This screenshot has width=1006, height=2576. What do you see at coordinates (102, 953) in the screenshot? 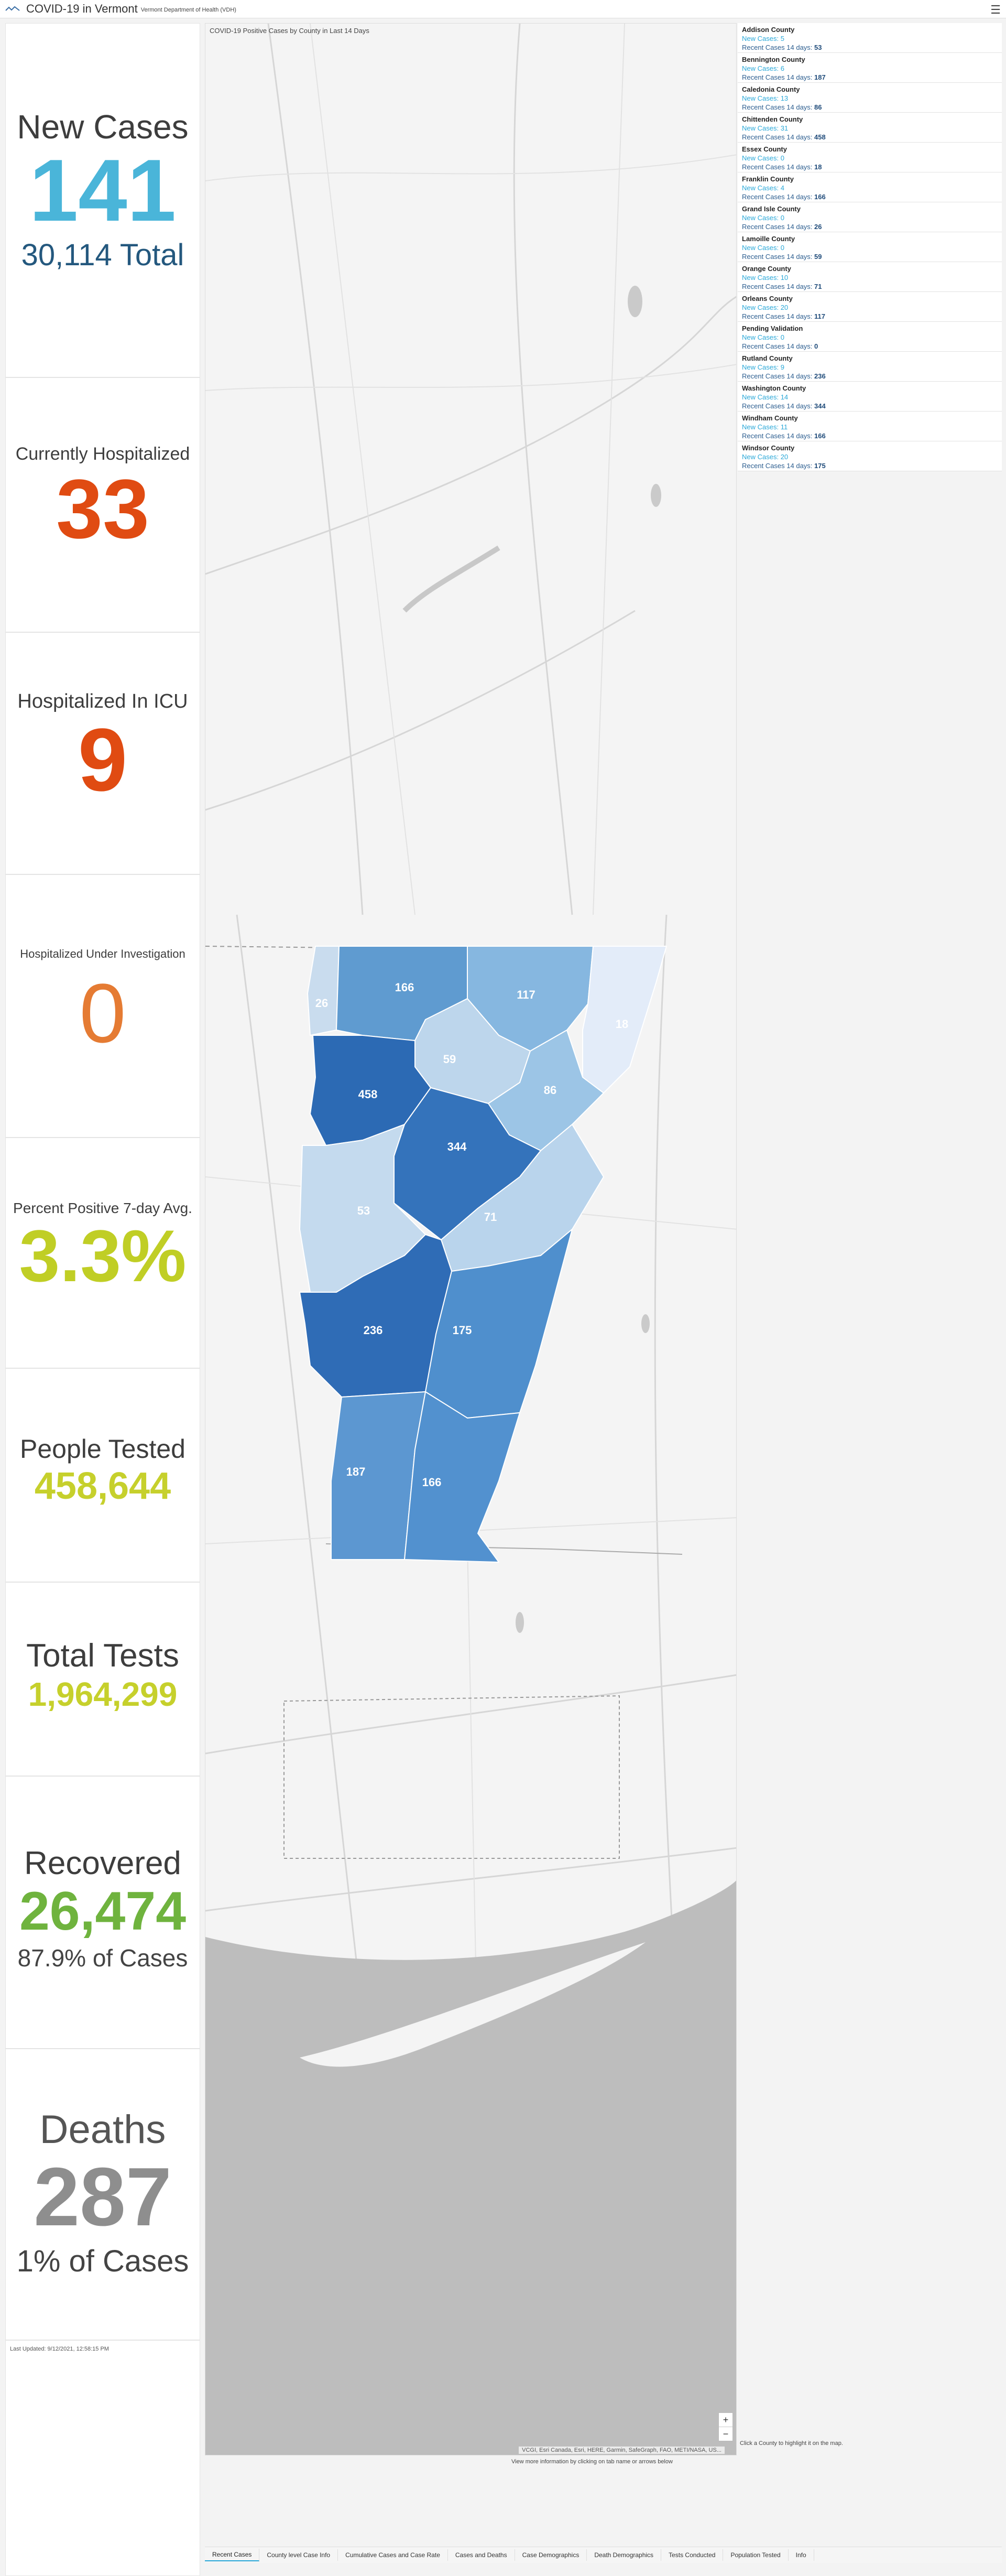
I see `investigation-label: Hospitalized Under Investigation` at bounding box center [102, 953].